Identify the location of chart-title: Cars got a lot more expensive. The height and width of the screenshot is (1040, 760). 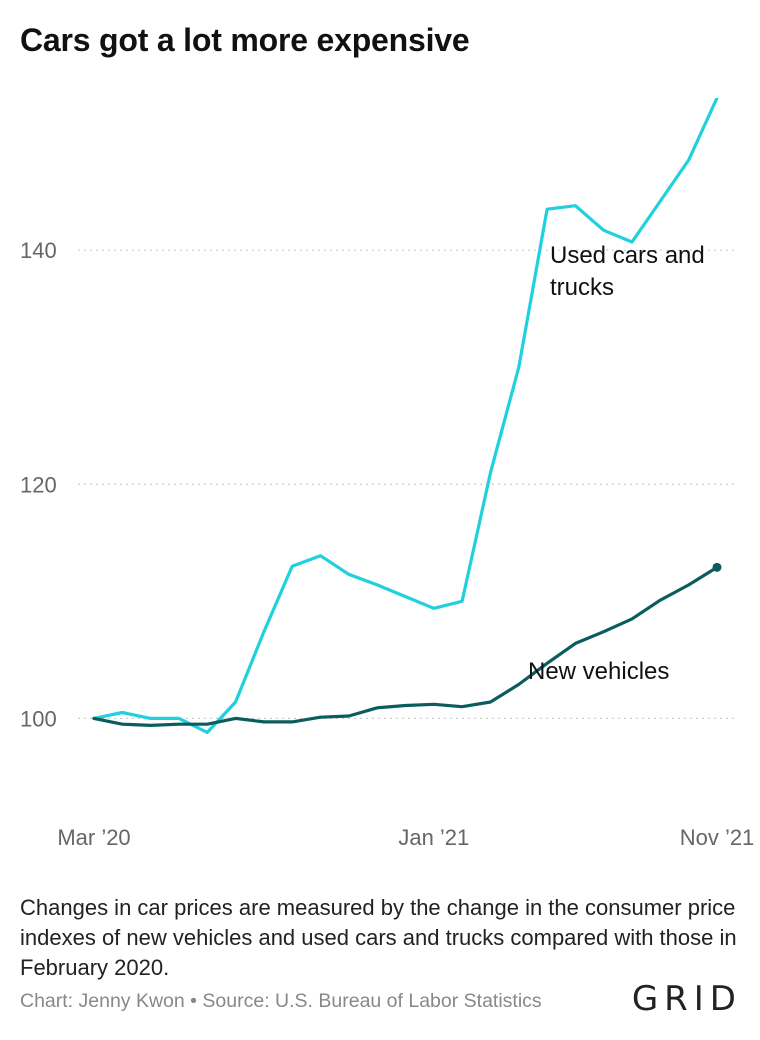
(245, 40).